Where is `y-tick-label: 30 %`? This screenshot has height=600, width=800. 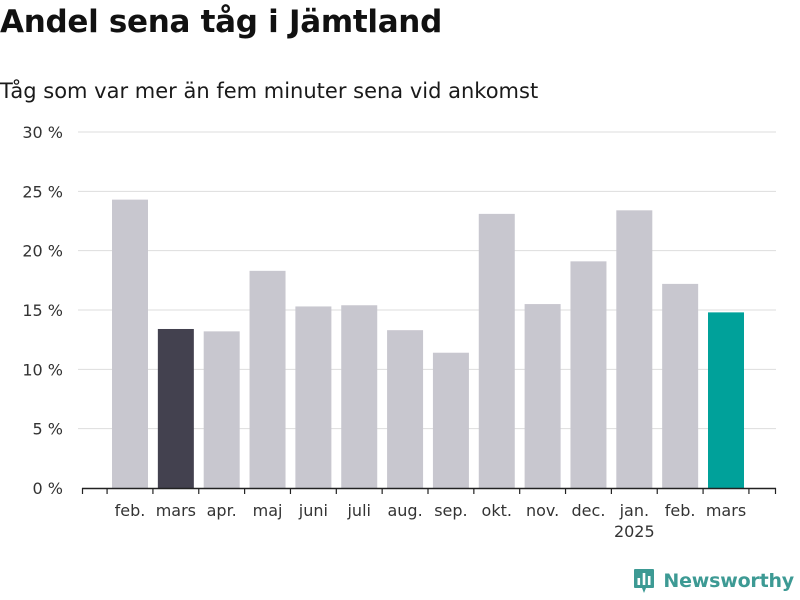
y-tick-label: 30 % is located at coordinates (42, 132).